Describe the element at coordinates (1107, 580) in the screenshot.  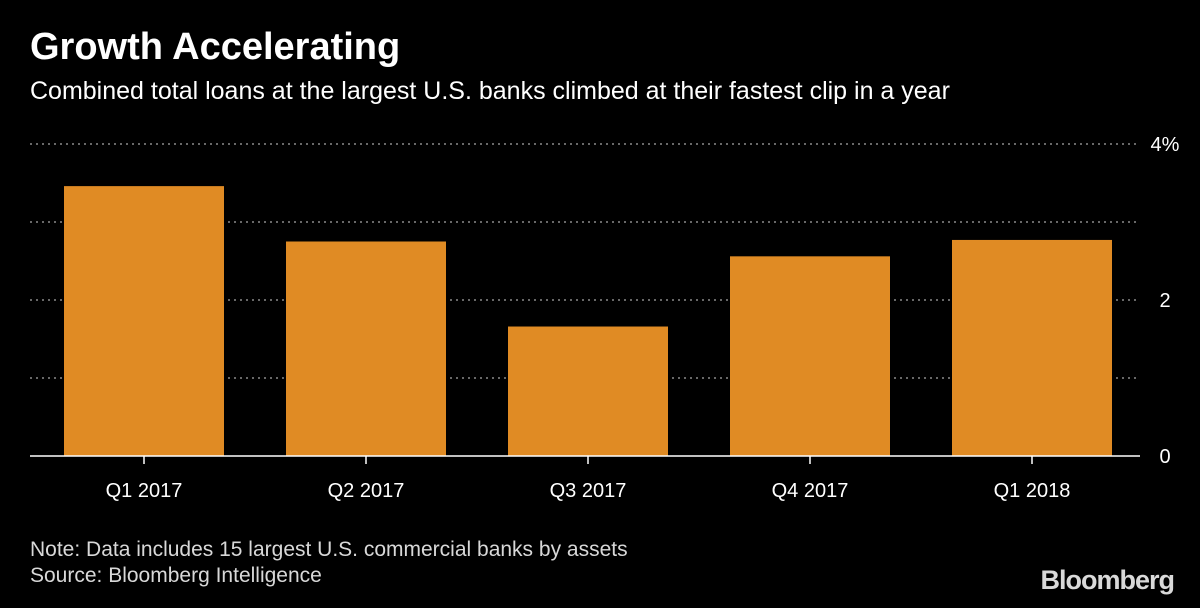
I see `bloomberg-logo: Bloomberg` at that location.